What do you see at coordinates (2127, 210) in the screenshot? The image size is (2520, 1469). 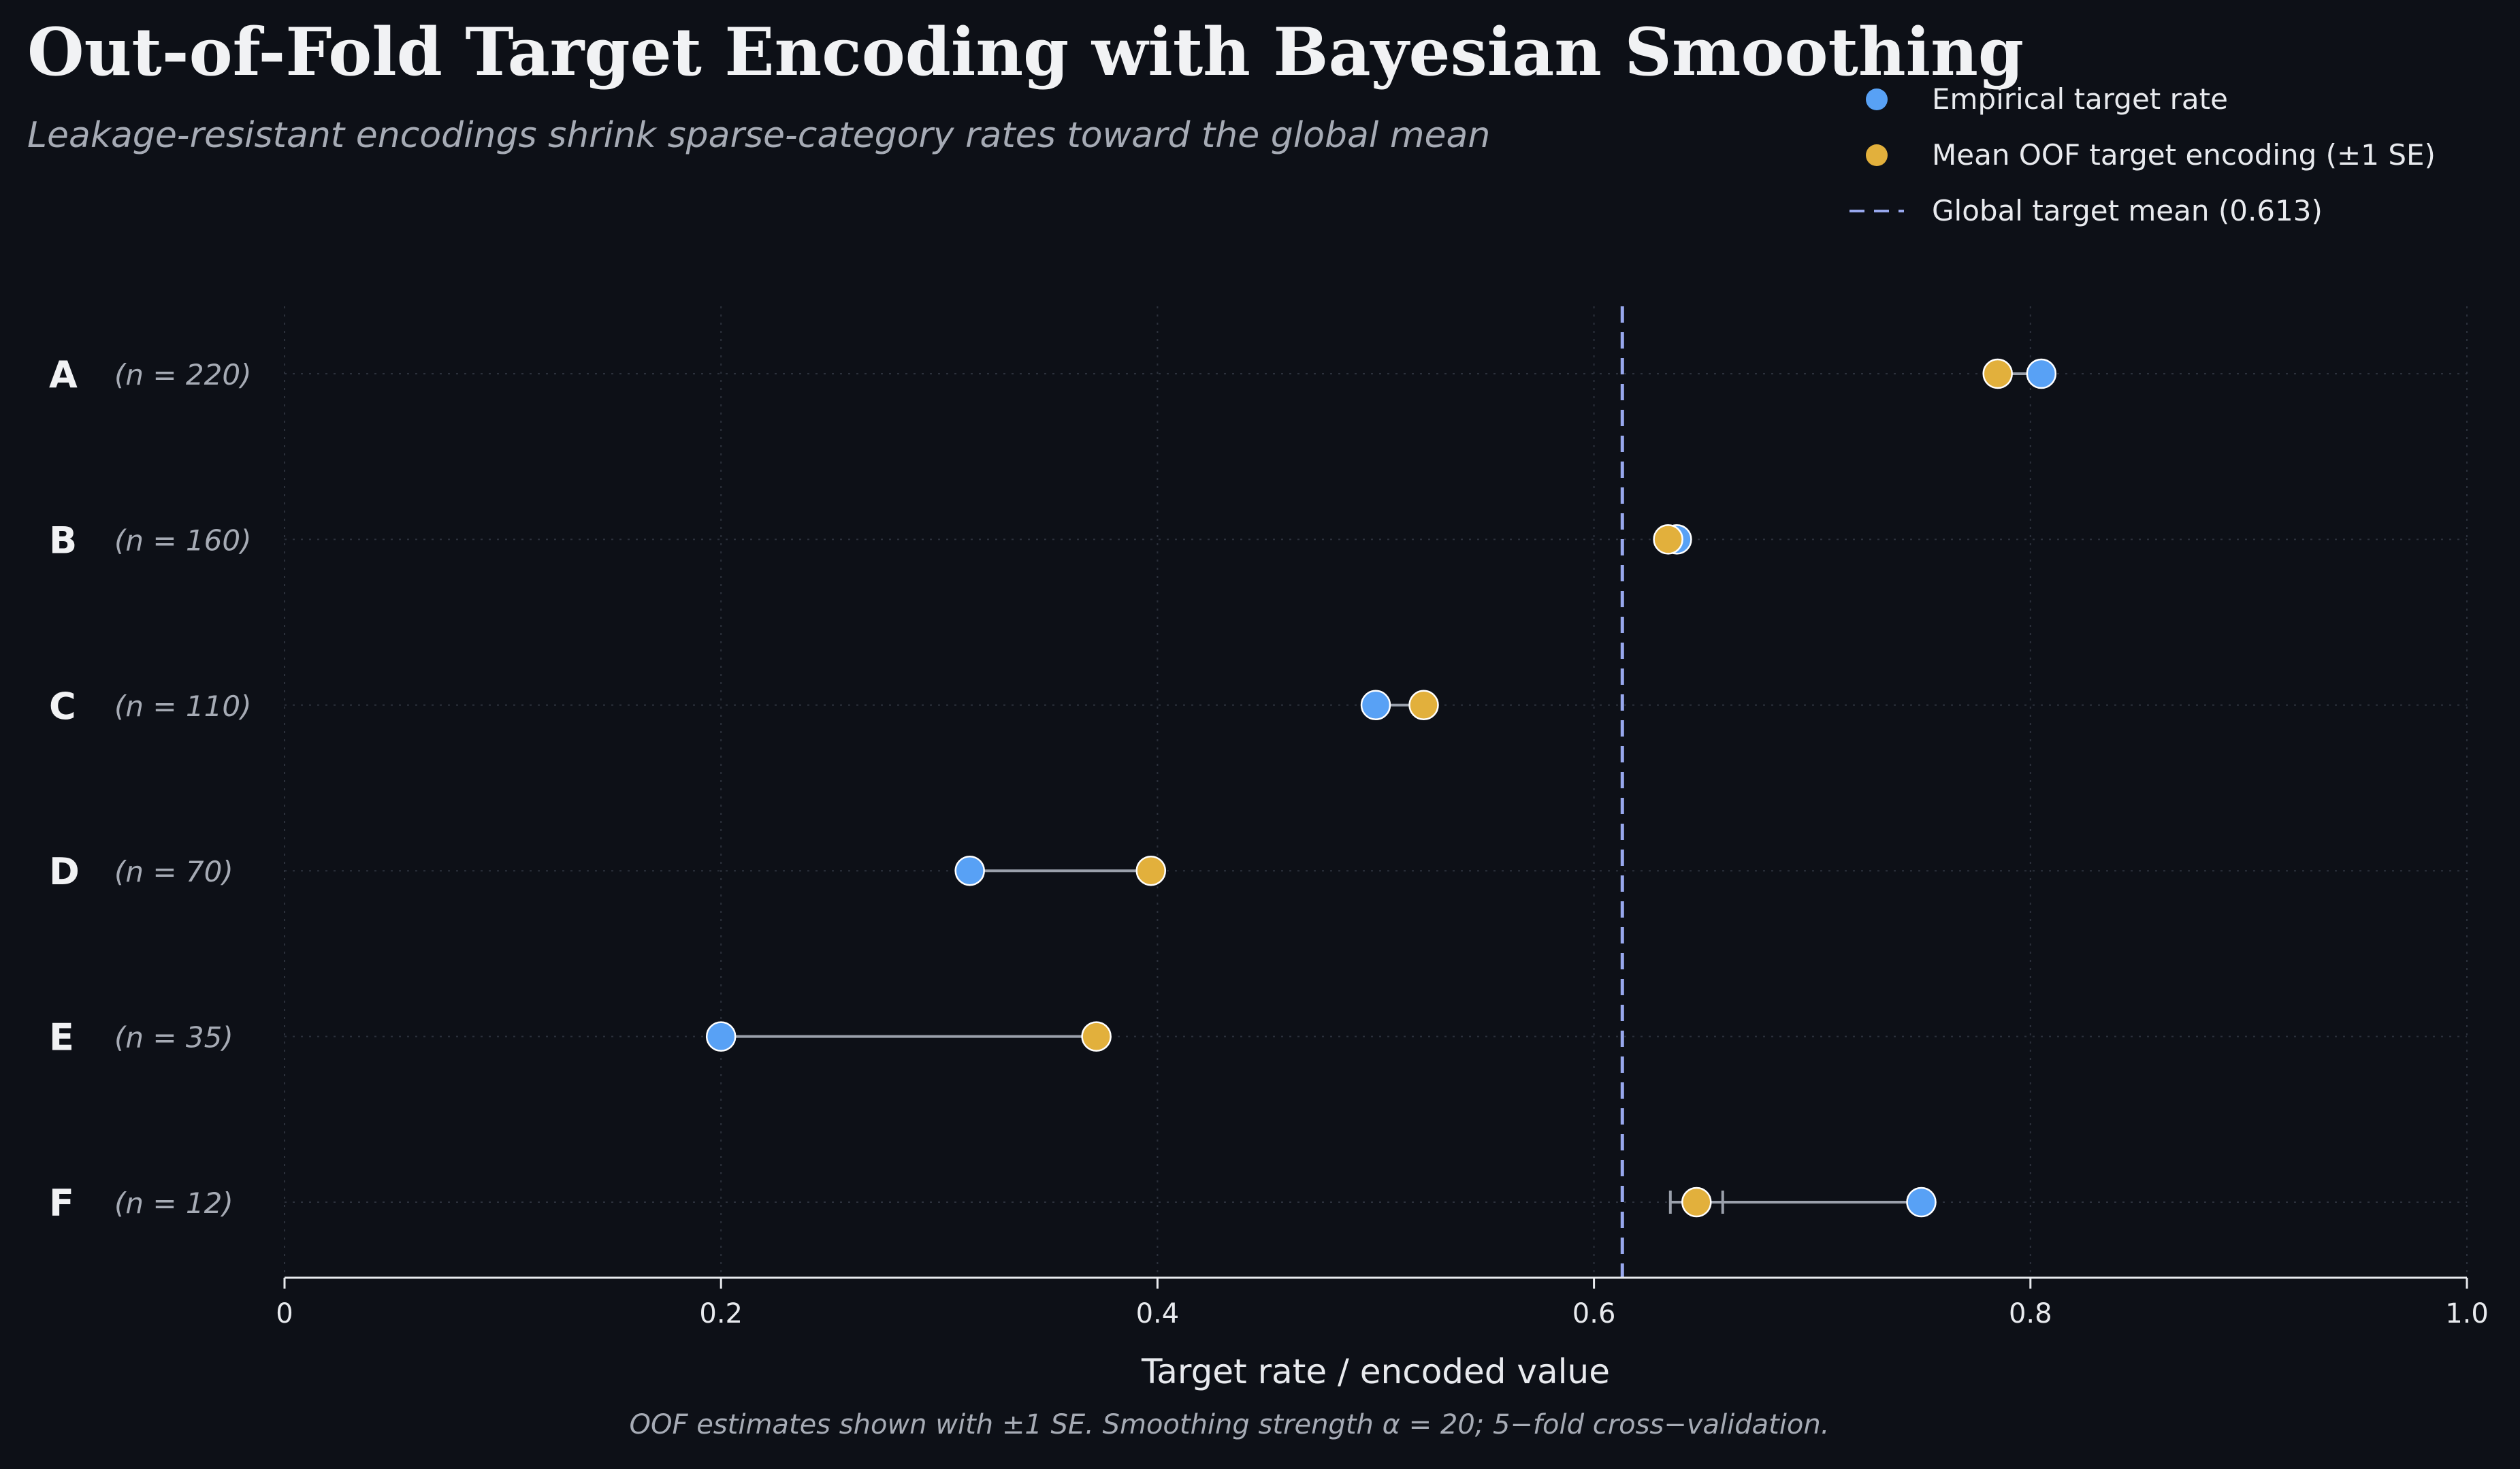 I see `legend-label-global-mean: Global target mean (0.613)` at bounding box center [2127, 210].